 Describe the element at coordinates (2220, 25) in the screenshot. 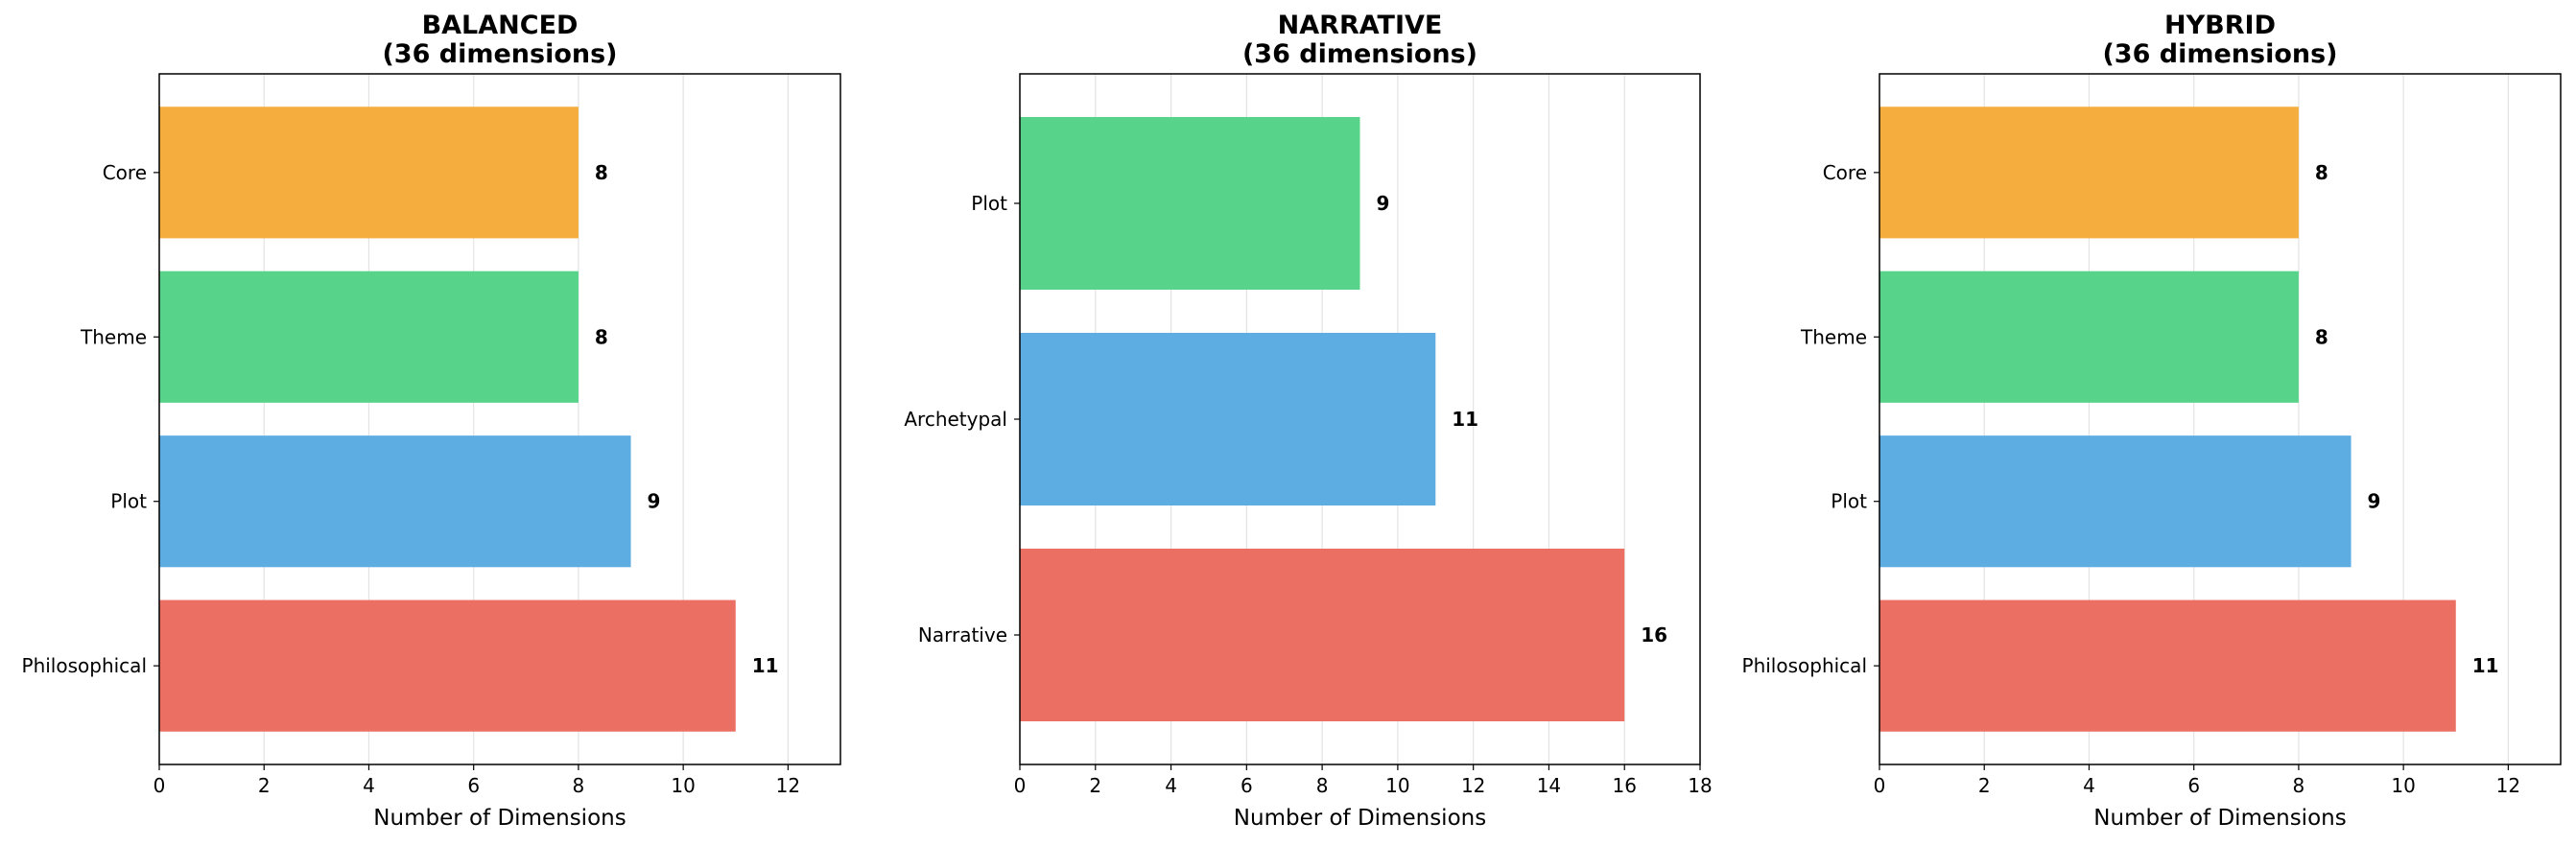

I see `chart-title: HYBRID` at that location.